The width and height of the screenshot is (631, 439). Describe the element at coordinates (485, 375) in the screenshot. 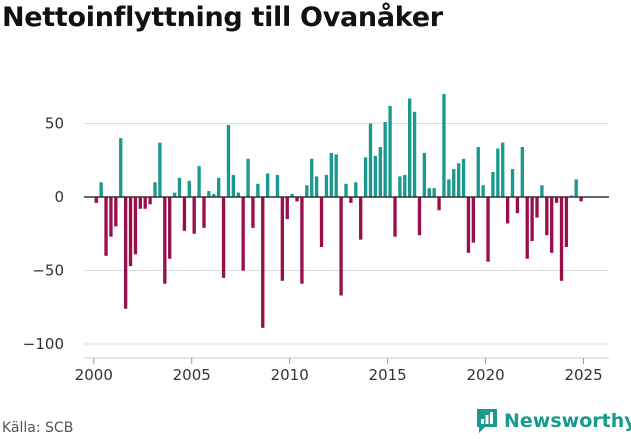

I see `x-tick-label: 2020` at that location.